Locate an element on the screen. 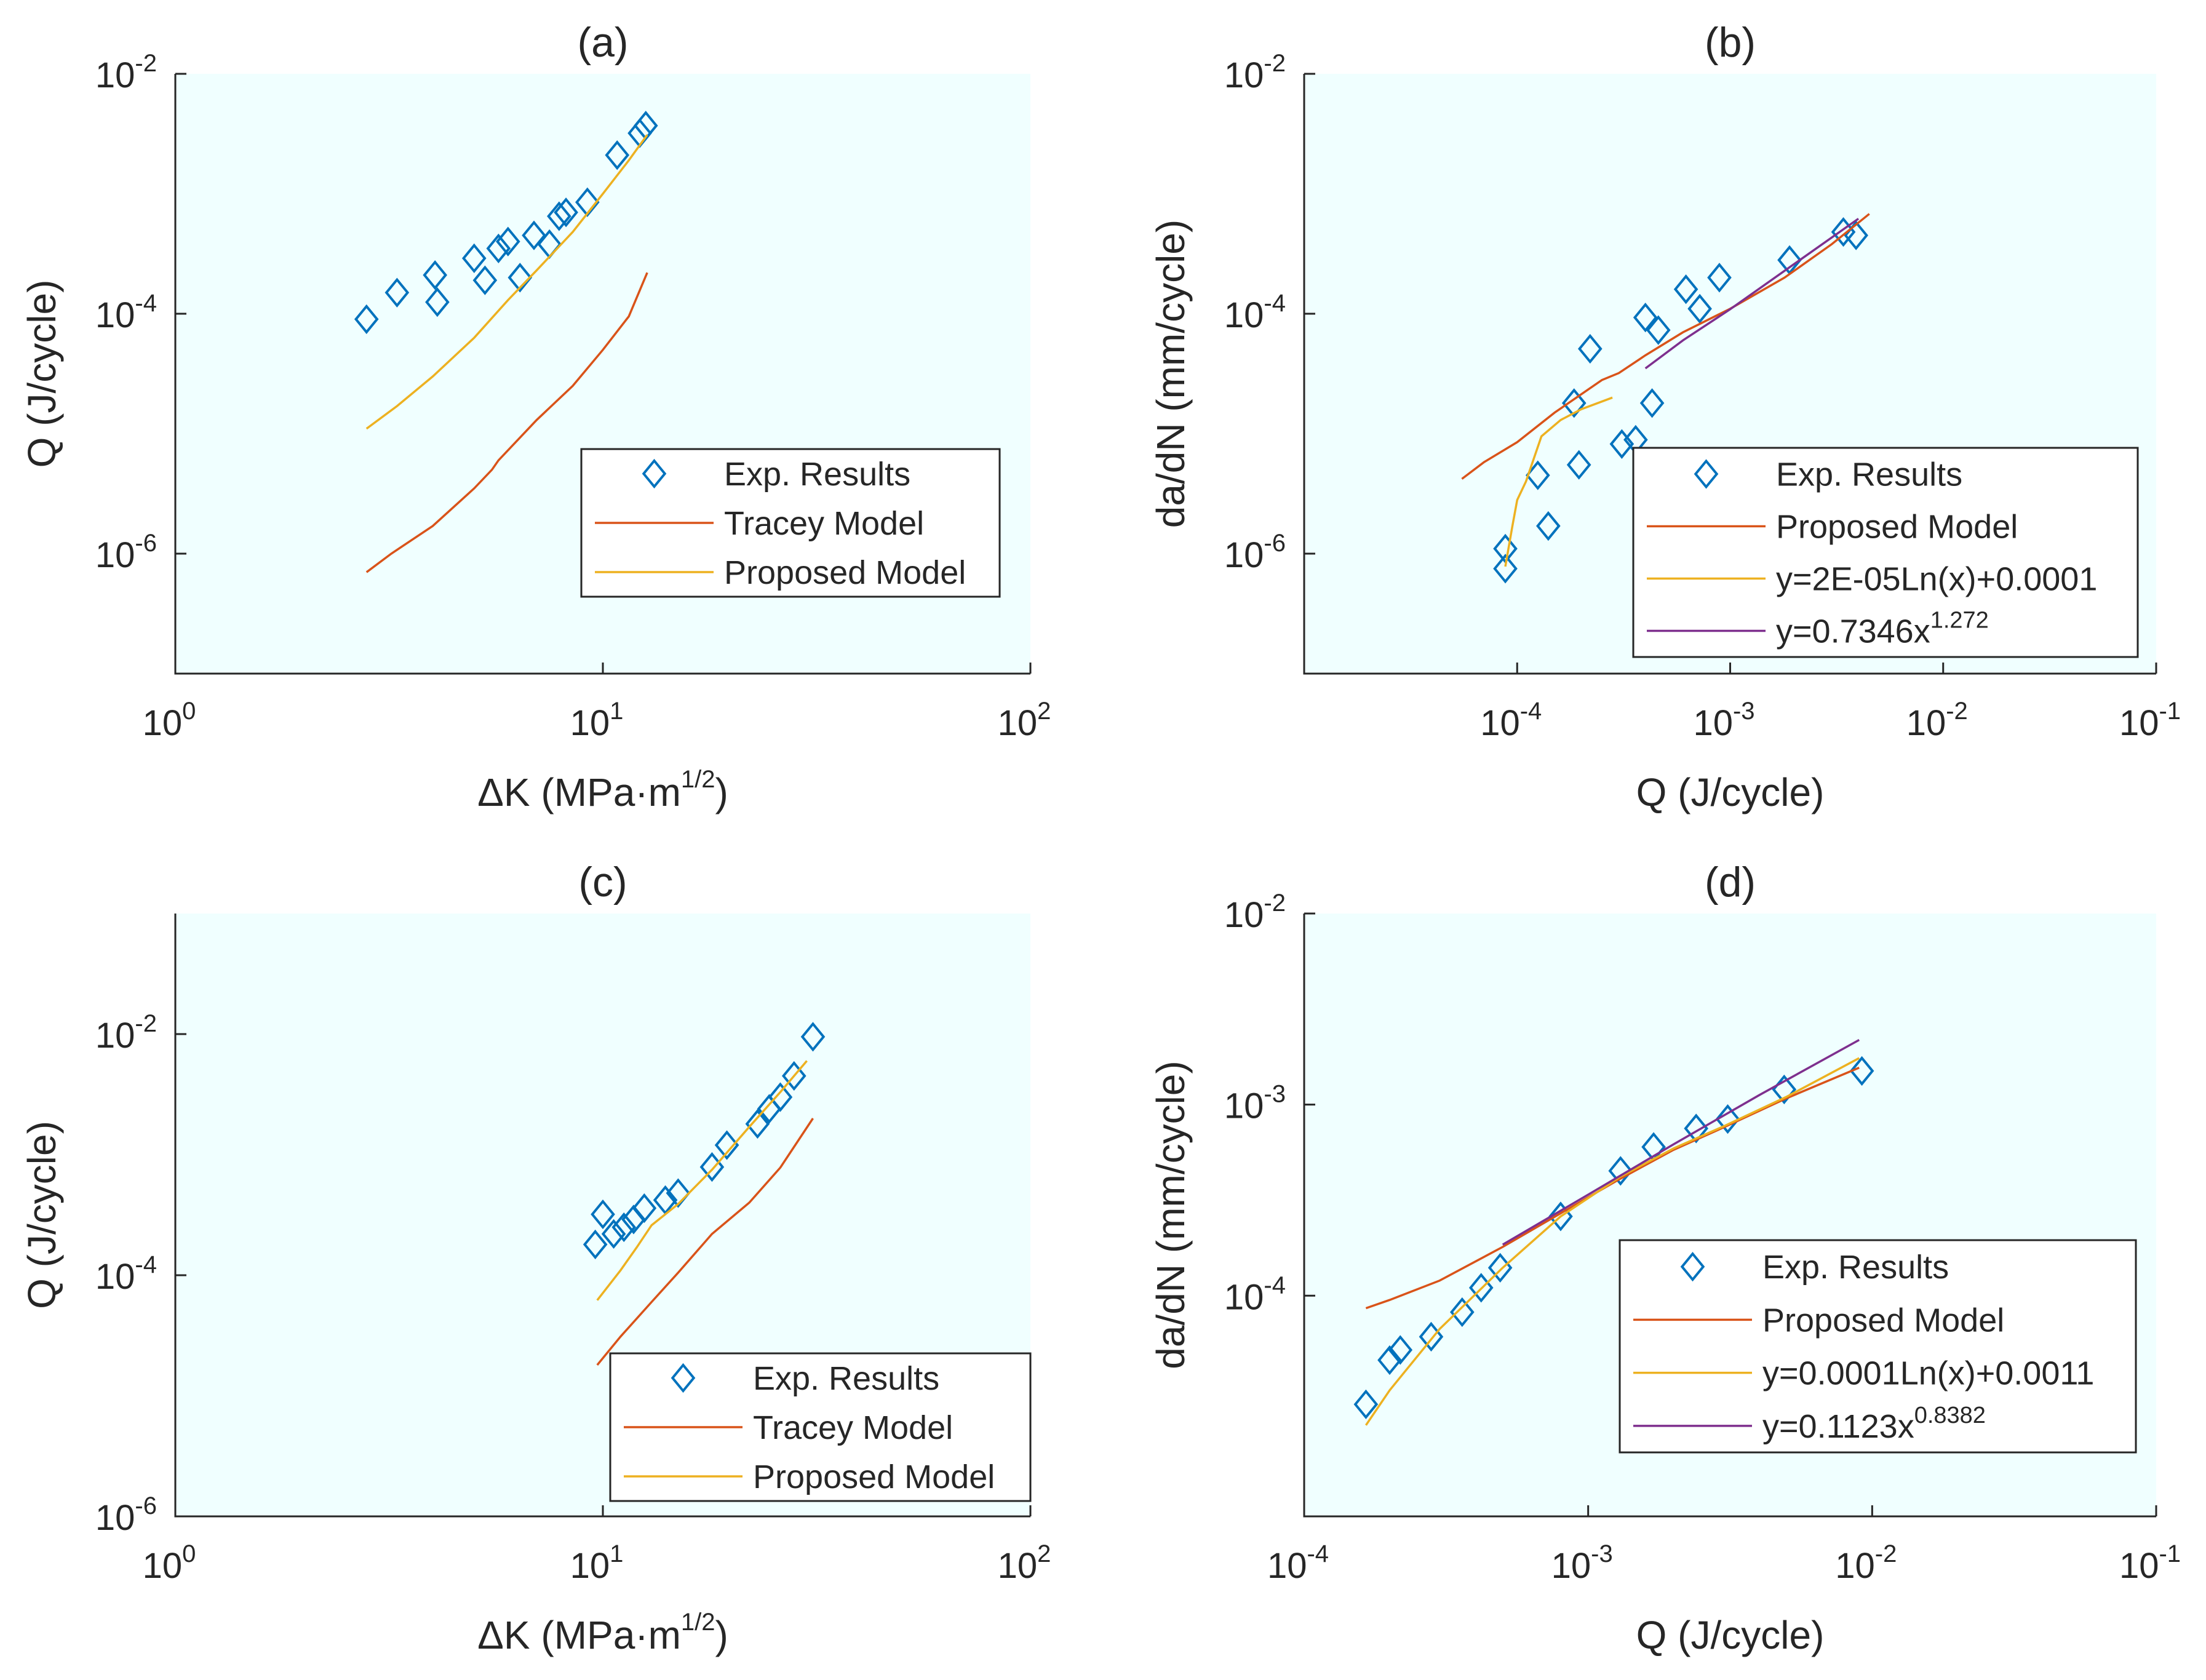  legend-entry-label: y=0.7346x1.272 is located at coordinates (1882, 629).